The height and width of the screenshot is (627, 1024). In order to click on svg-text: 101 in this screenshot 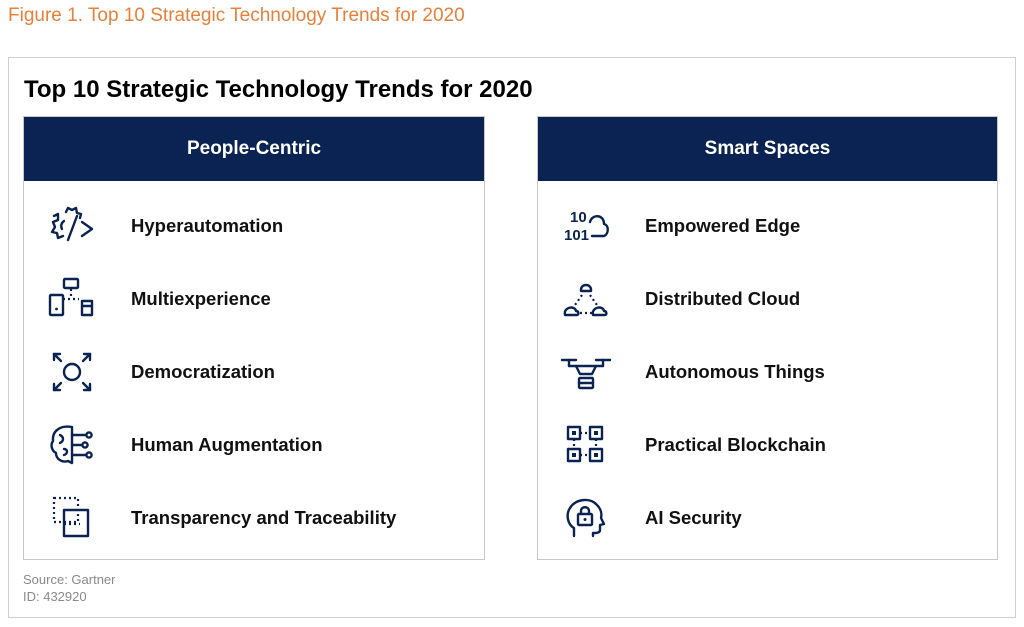, I will do `click(576, 235)`.